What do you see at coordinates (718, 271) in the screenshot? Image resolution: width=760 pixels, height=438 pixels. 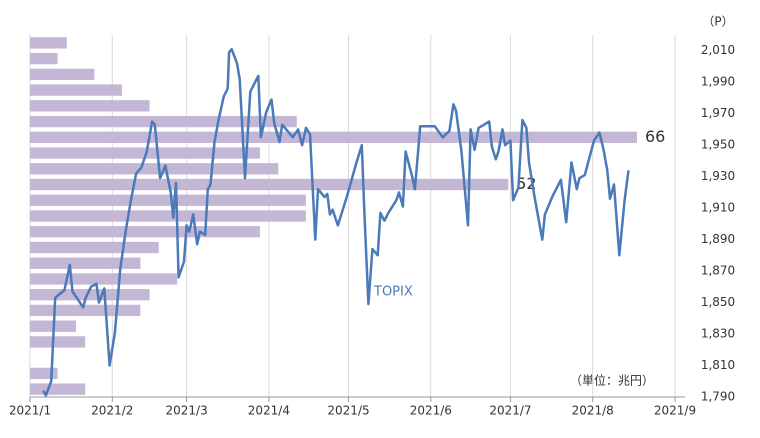 I see `y-tick-label: 1,870` at bounding box center [718, 271].